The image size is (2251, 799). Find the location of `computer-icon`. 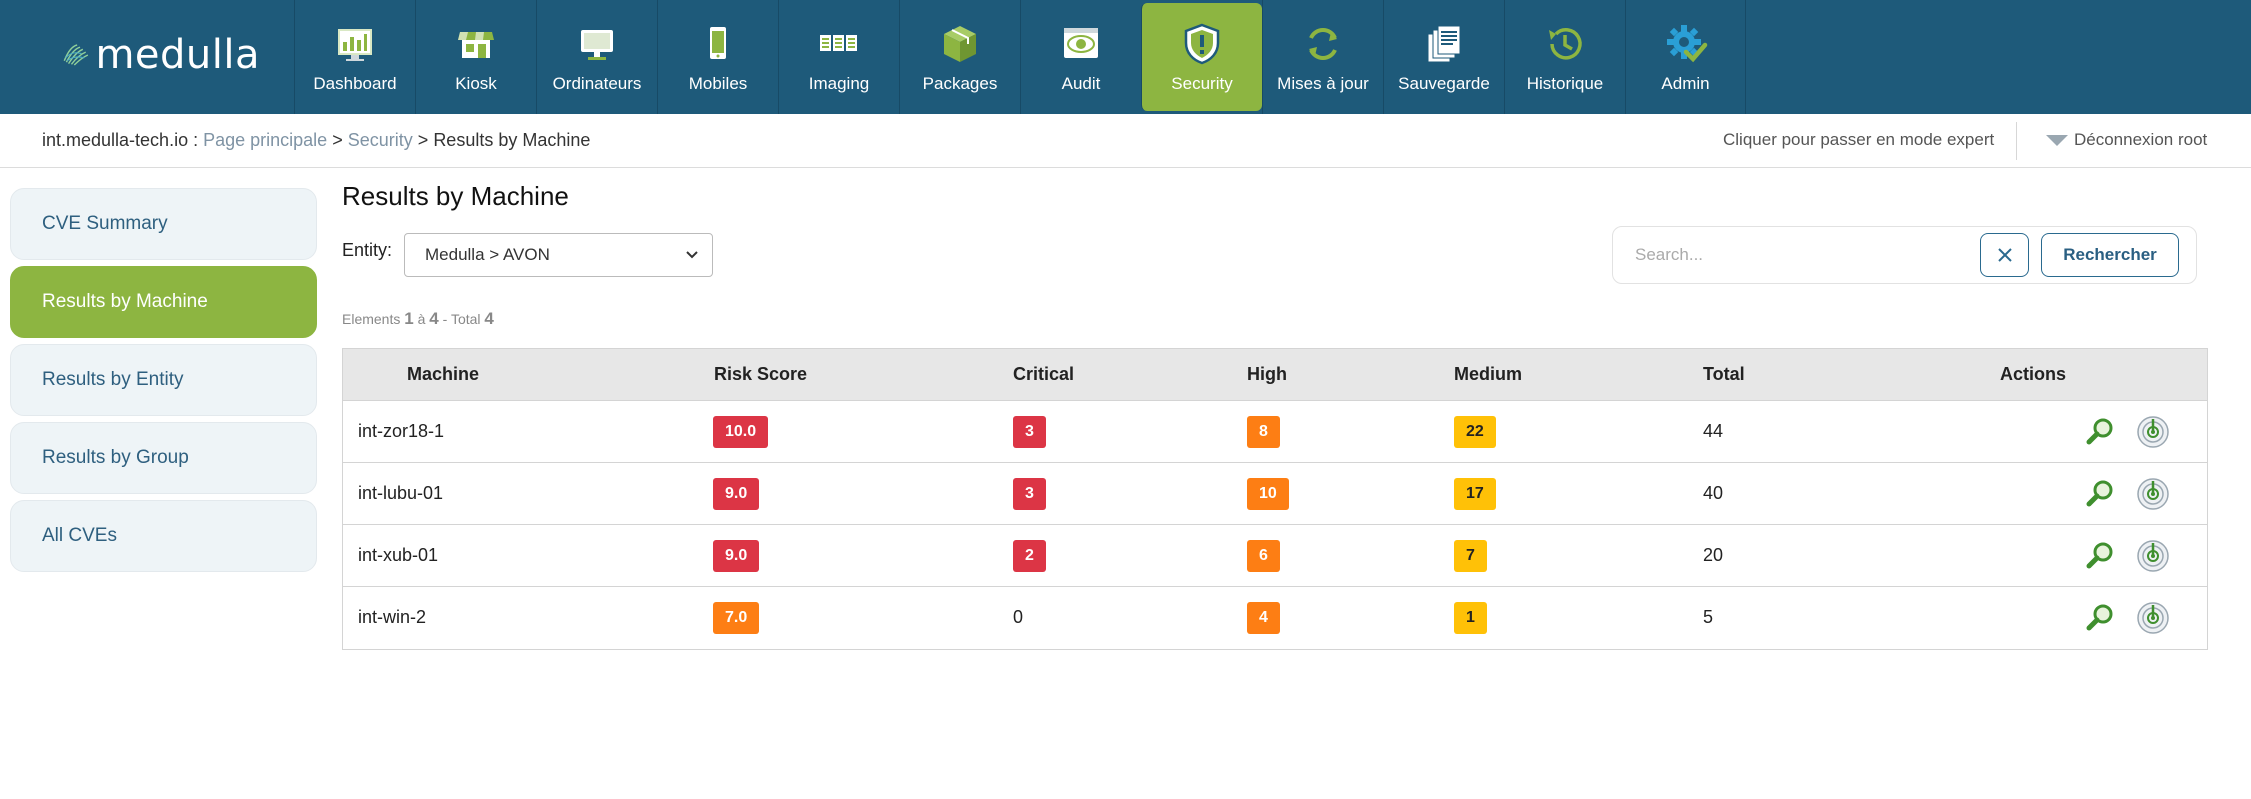

computer-icon is located at coordinates (597, 45).